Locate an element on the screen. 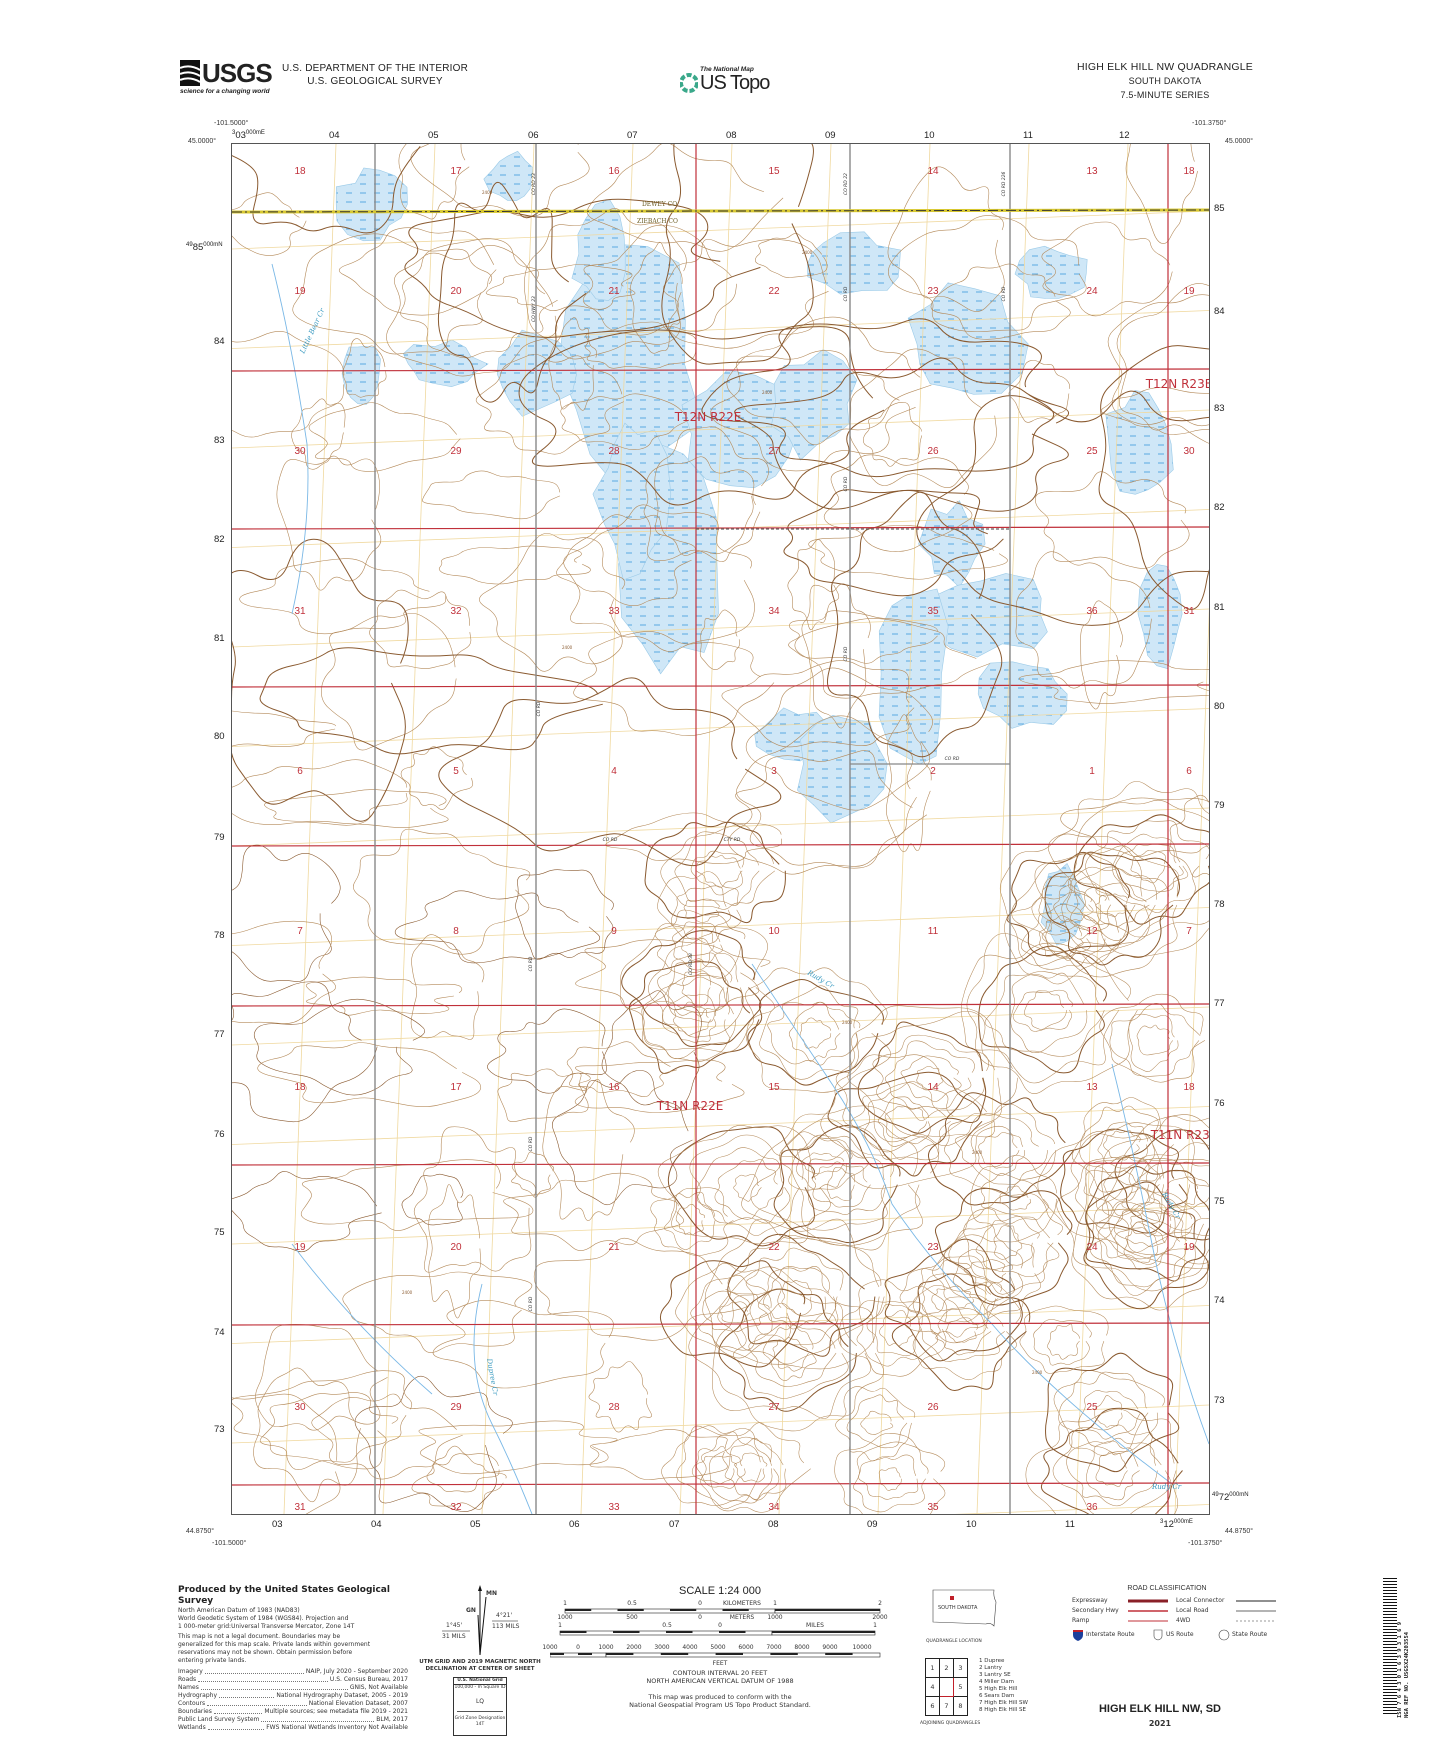  national-map-logo-icon is located at coordinates (689, 83).